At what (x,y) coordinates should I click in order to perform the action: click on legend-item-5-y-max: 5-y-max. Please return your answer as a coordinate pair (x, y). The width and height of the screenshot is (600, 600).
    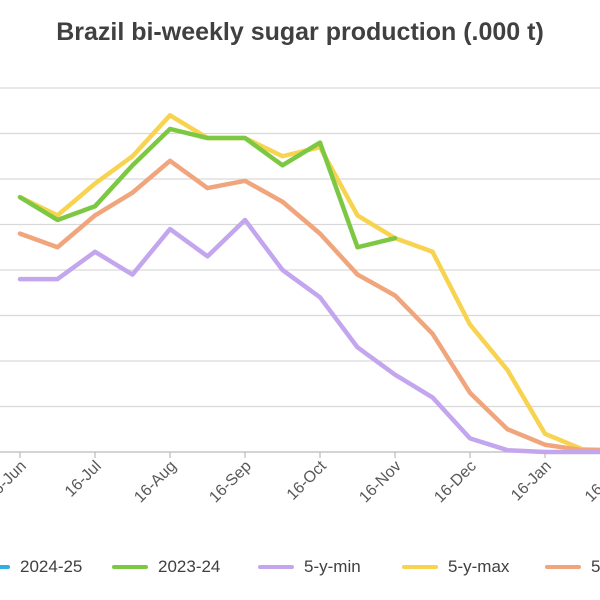
    Looking at the image, I should click on (455, 567).